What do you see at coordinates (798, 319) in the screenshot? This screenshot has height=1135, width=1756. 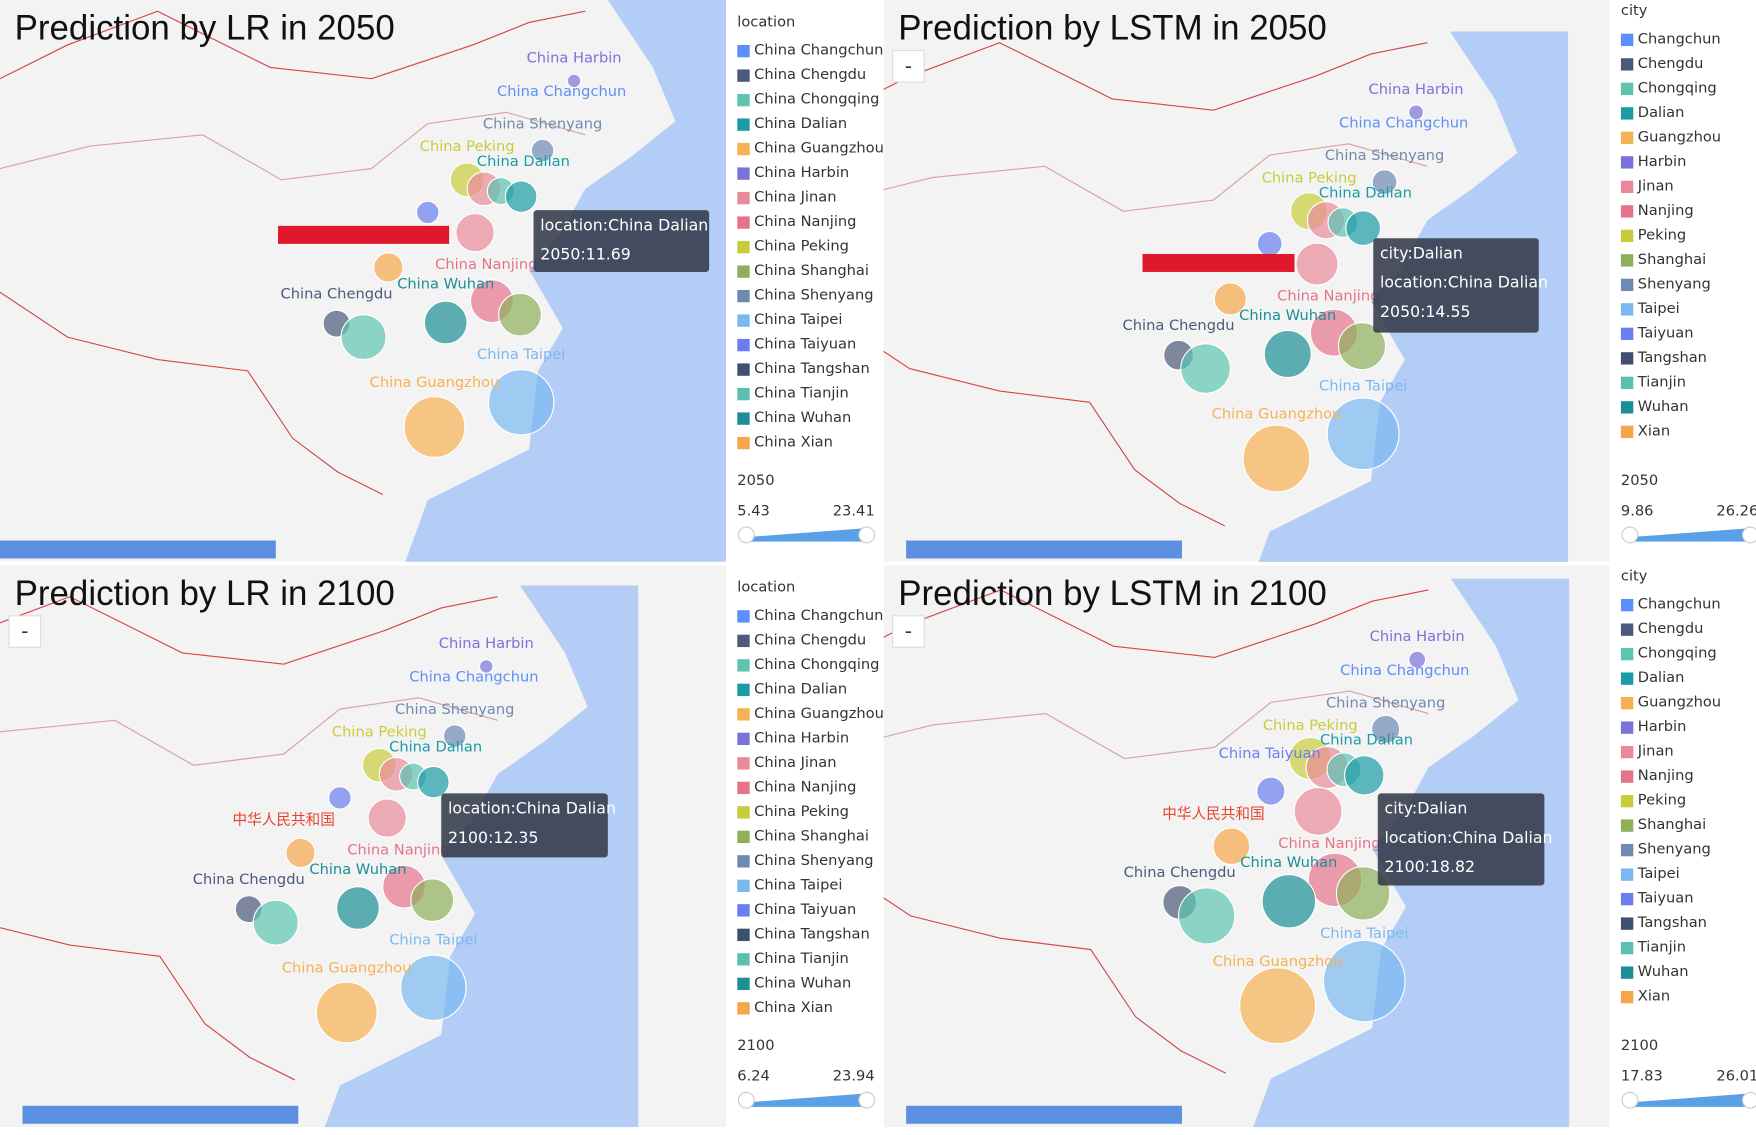 I see `legend-item: China Taipei` at bounding box center [798, 319].